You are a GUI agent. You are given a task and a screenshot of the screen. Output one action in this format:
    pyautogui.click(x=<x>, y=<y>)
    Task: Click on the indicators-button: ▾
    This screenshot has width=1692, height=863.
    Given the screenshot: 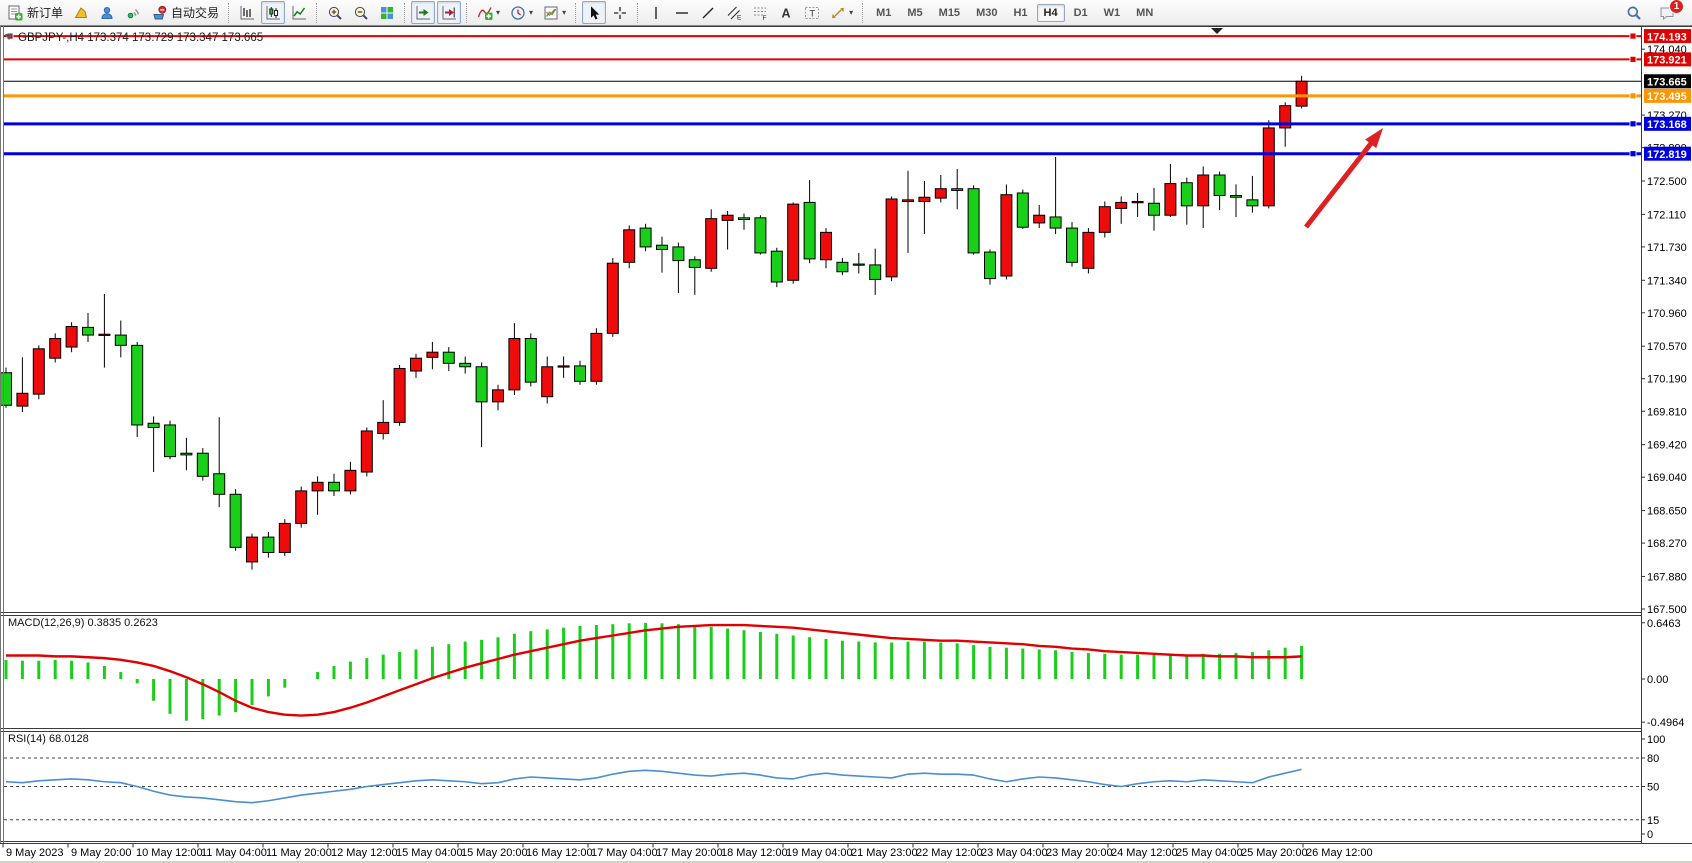 What is the action you would take?
    pyautogui.click(x=488, y=12)
    